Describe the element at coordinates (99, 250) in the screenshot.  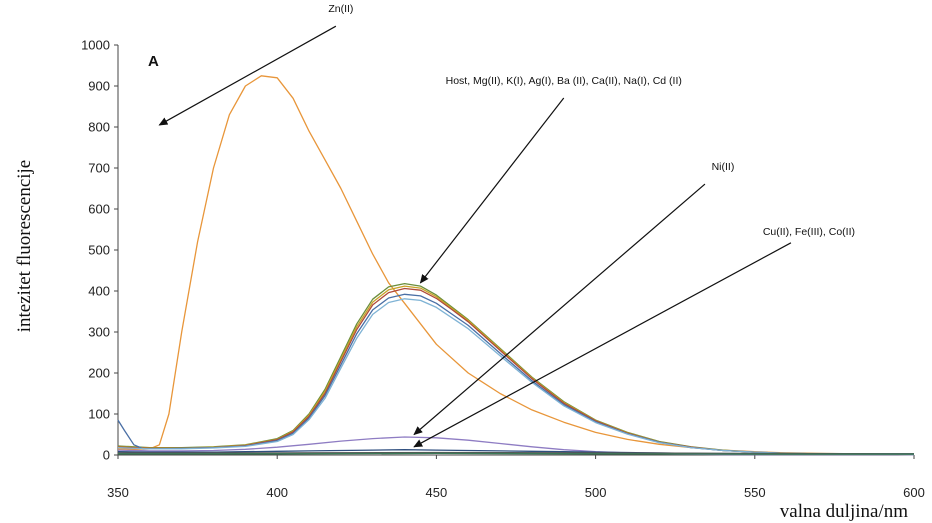
I see `y-tick-label: 500` at that location.